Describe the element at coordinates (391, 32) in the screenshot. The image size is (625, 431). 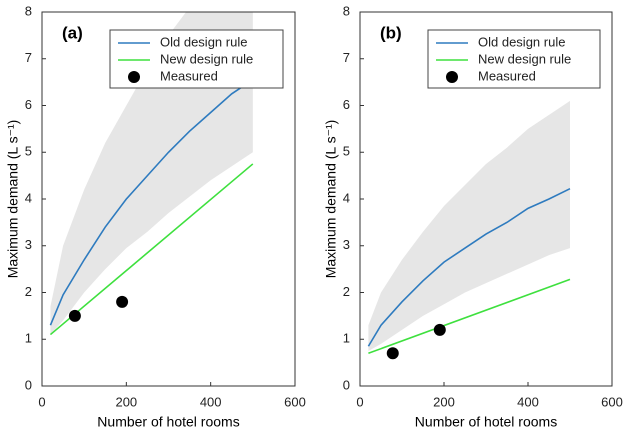
I see `panel-label: (b)` at that location.